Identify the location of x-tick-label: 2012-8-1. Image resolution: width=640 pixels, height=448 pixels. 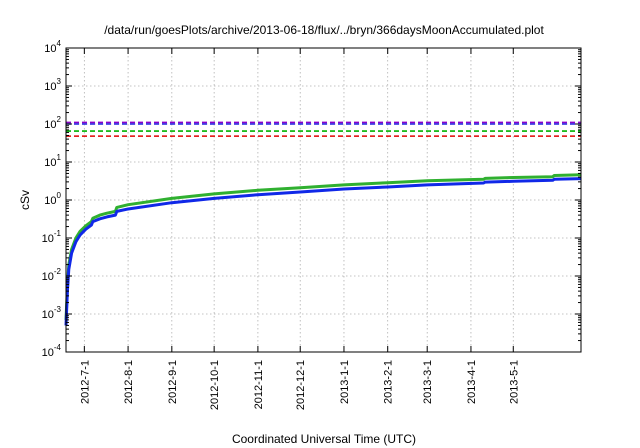
(129, 382).